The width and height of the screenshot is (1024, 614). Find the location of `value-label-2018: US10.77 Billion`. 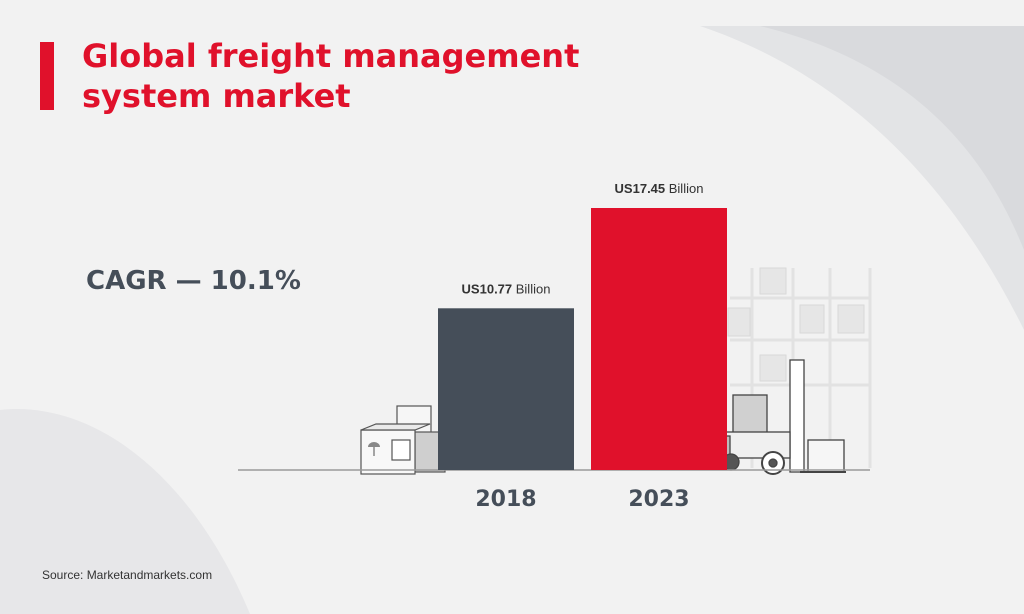

value-label-2018: US10.77 Billion is located at coordinates (506, 288).